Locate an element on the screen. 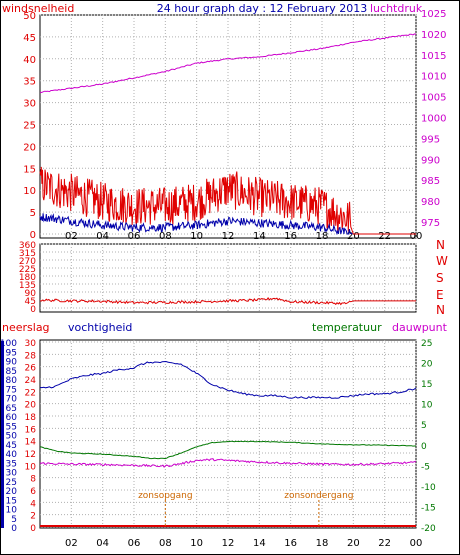 This screenshot has height=555, width=460. humidity-tick-label: 0 is located at coordinates (14, 529).